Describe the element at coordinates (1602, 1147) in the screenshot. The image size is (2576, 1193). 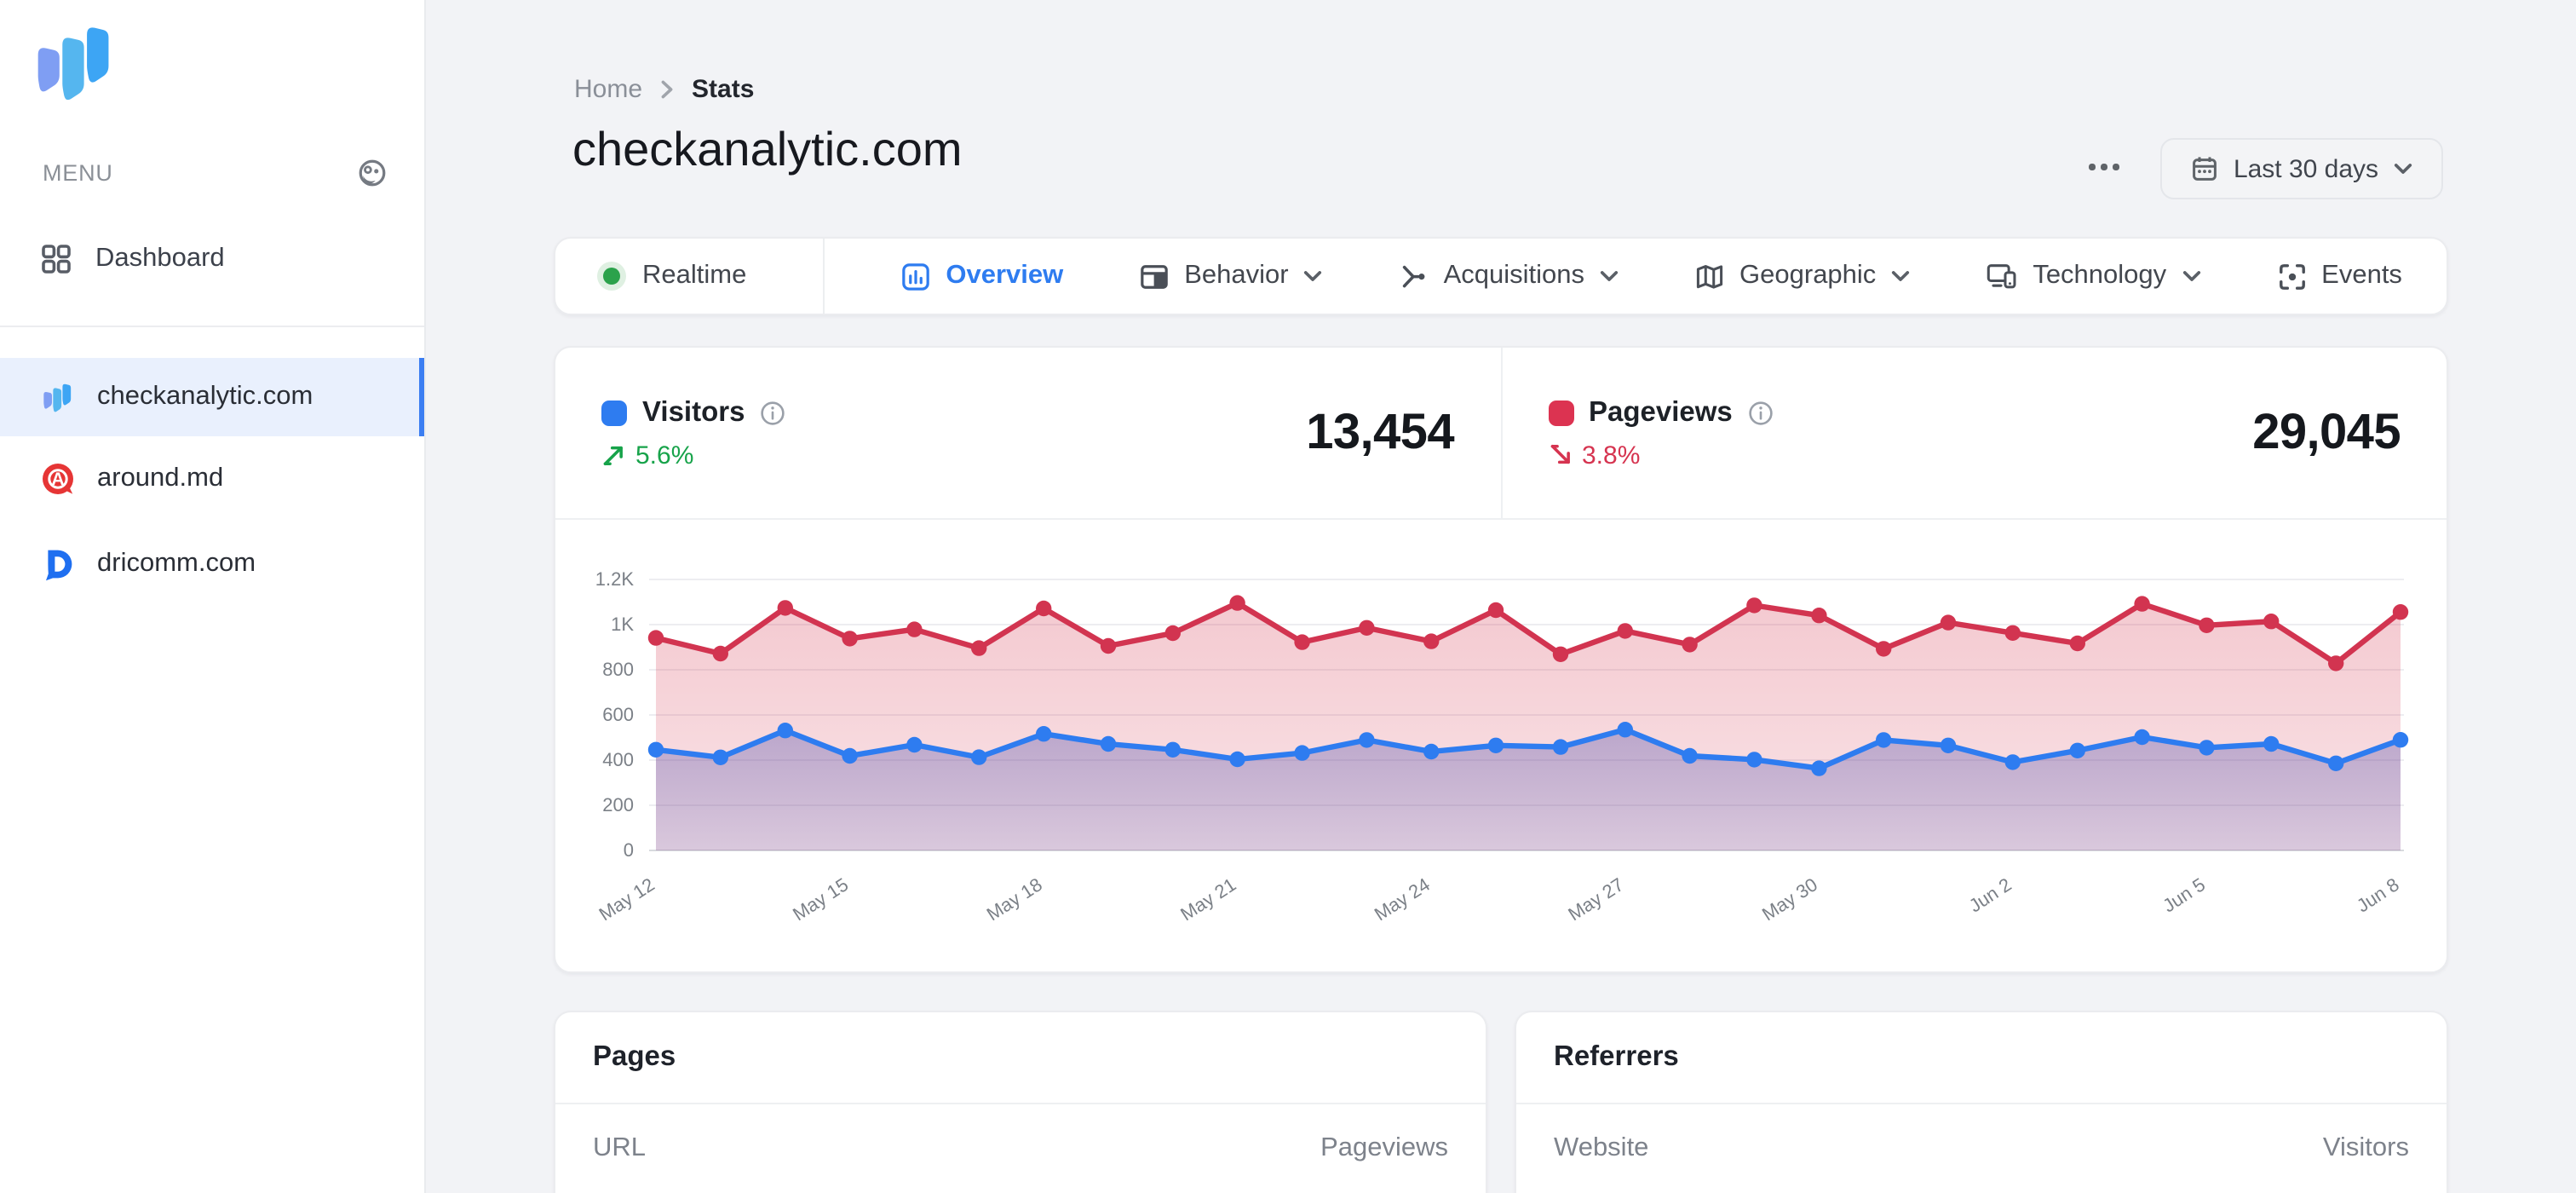
I see `referrers-col-website: Website` at that location.